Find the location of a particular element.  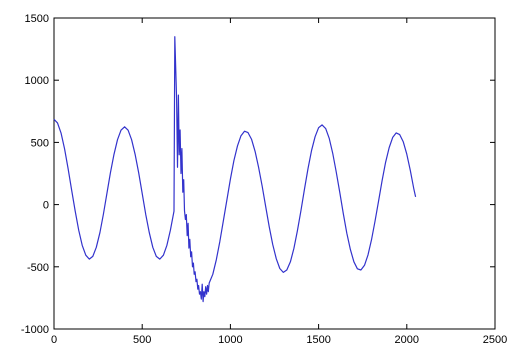

y-tick-label: 0 is located at coordinates (46, 206).